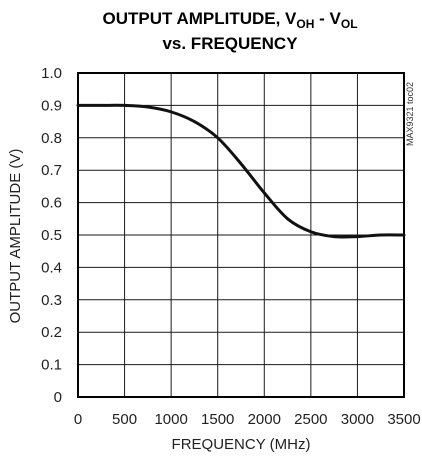  What do you see at coordinates (349, 24) in the screenshot?
I see `title-sub-ol: OL` at bounding box center [349, 24].